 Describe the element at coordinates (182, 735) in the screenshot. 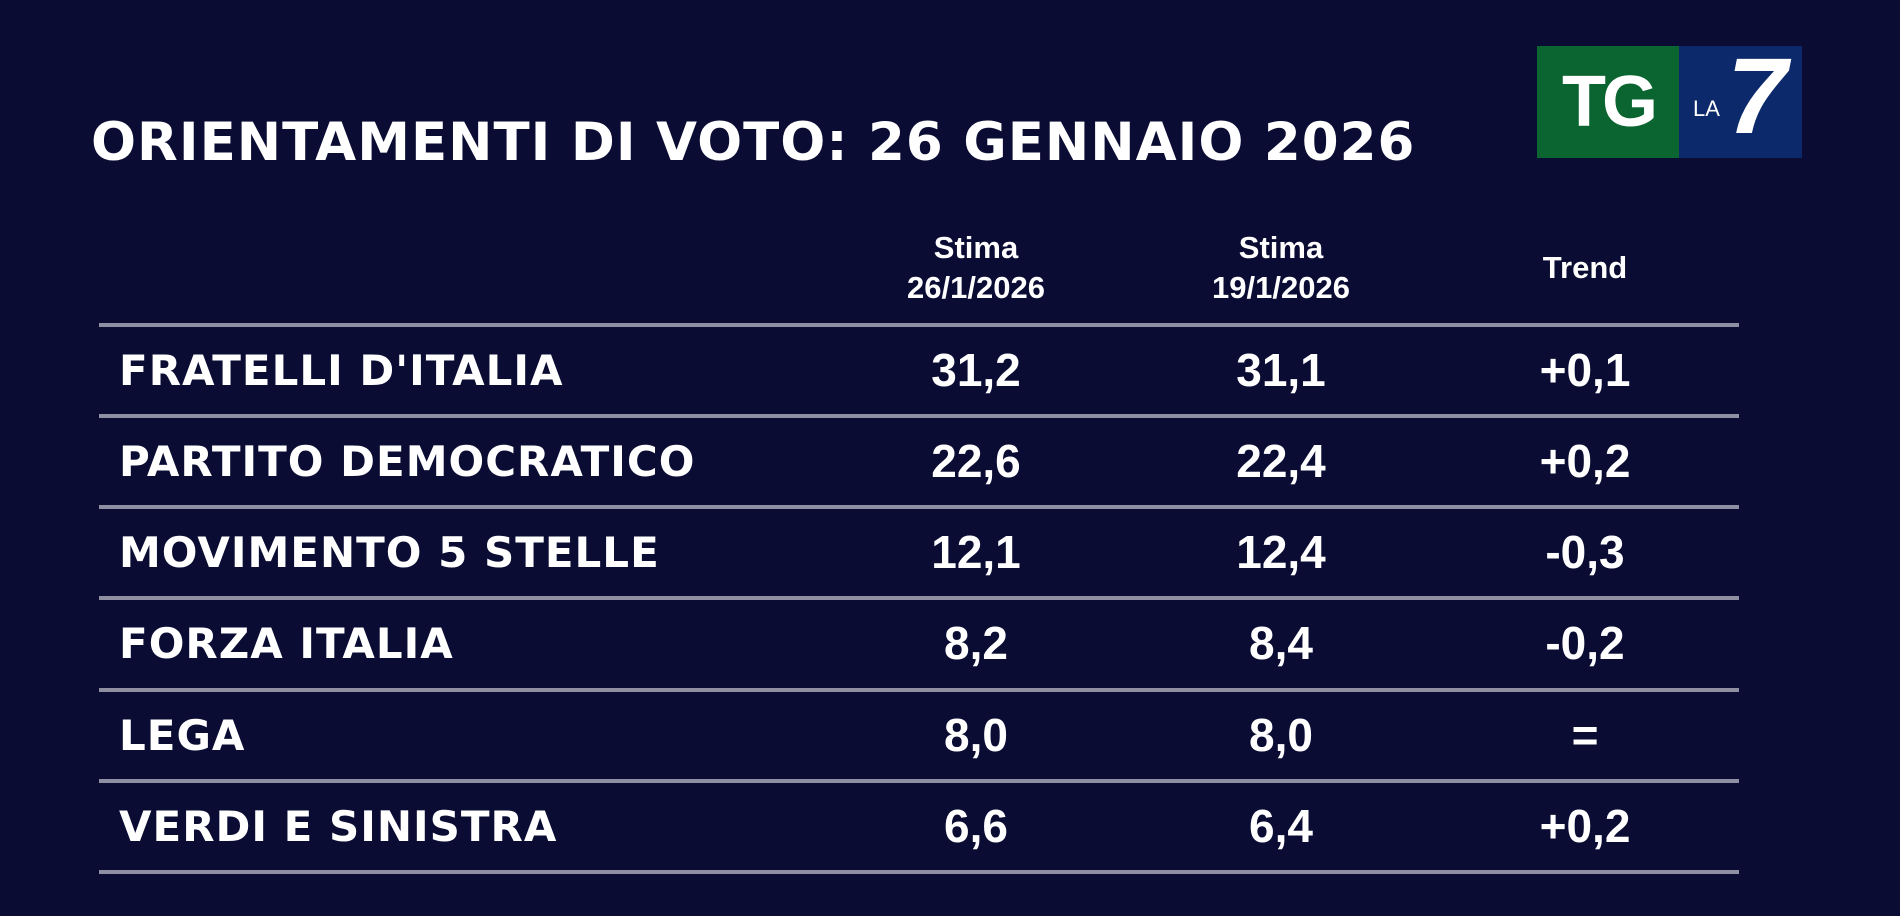

I see `party-name: LEGA` at that location.